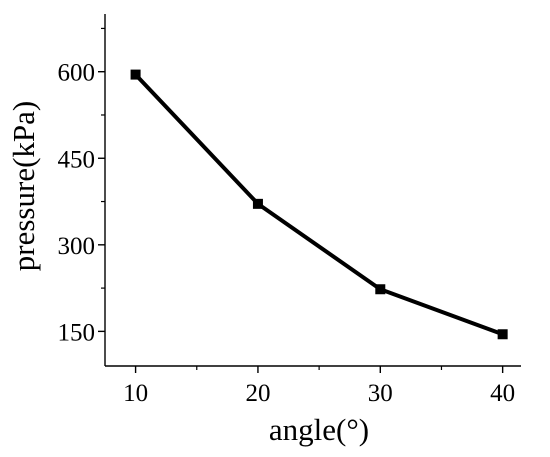 The image size is (550, 457). Describe the element at coordinates (77, 73) in the screenshot. I see `y-tick-label: 600` at that location.